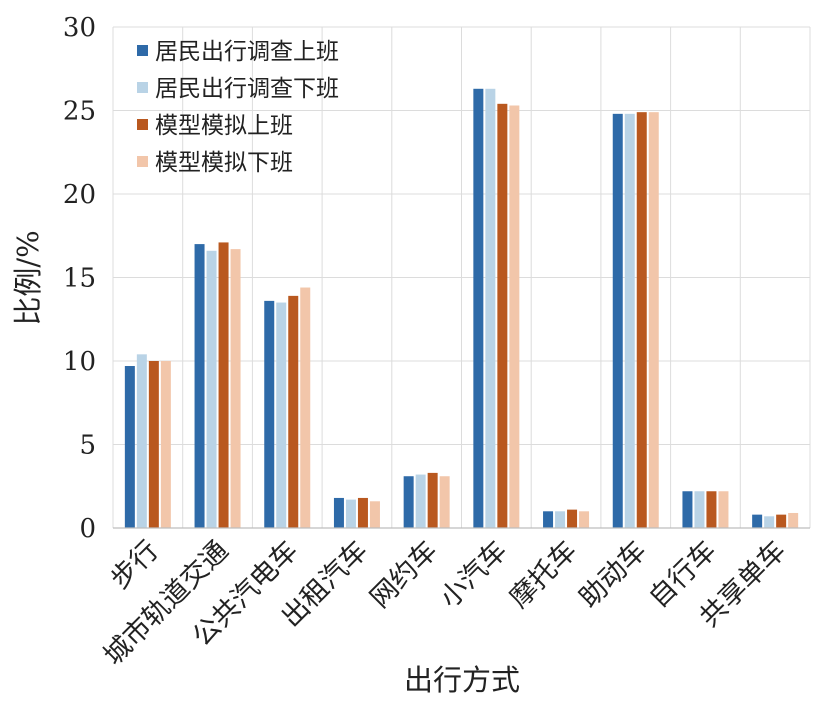 This screenshot has width=829, height=710. What do you see at coordinates (79, 362) in the screenshot?
I see `y-tick-label: 10` at bounding box center [79, 362].